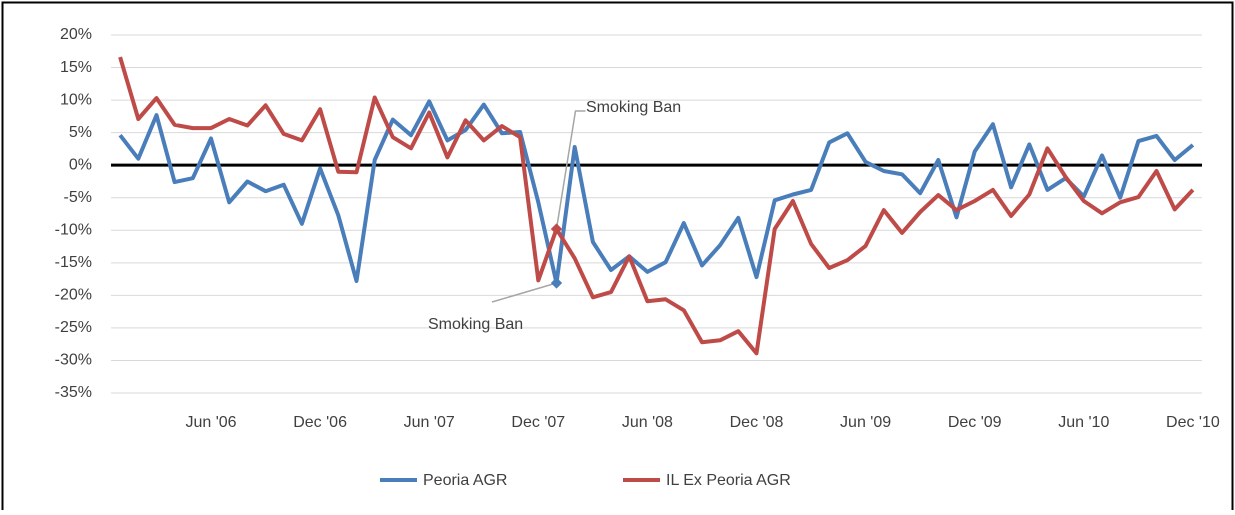 The image size is (1235, 515). Describe the element at coordinates (73, 360) in the screenshot. I see `y-tick-label: -30%` at that location.